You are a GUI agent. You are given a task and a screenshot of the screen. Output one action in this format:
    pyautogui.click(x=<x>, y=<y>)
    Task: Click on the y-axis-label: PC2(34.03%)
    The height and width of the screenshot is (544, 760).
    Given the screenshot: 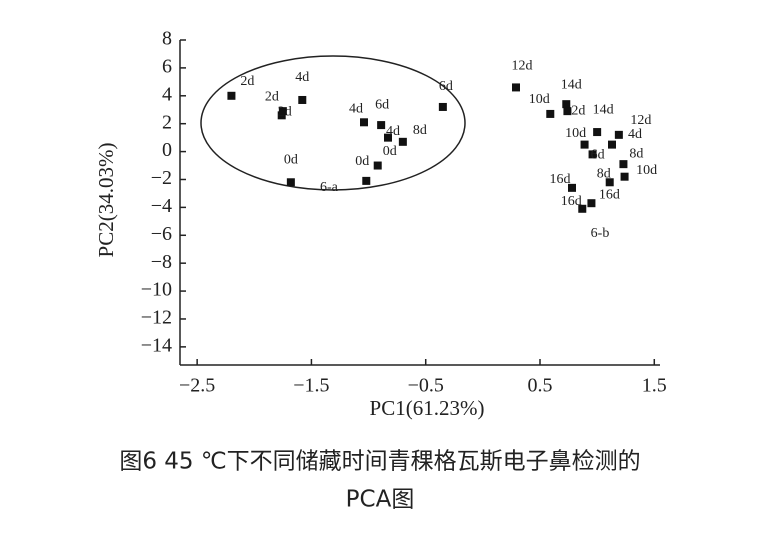 What is the action you would take?
    pyautogui.click(x=106, y=200)
    